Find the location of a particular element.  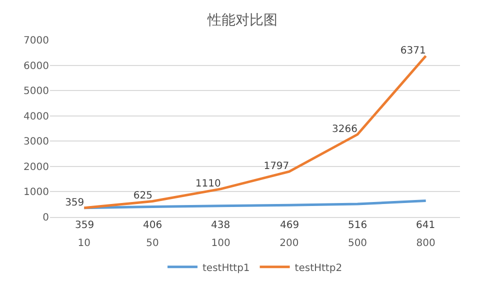

y-tick-label: 5000 is located at coordinates (36, 92).